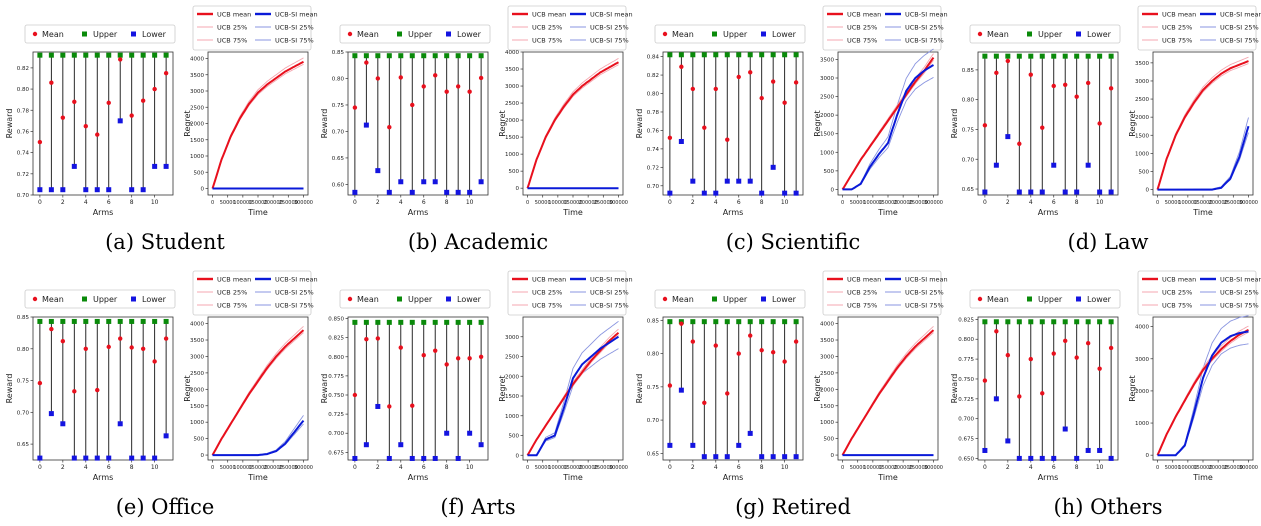 The image size is (1261, 526). What do you see at coordinates (603, 203) in the screenshot?
I see `x-tick-label: 250000` at bounding box center [603, 203].